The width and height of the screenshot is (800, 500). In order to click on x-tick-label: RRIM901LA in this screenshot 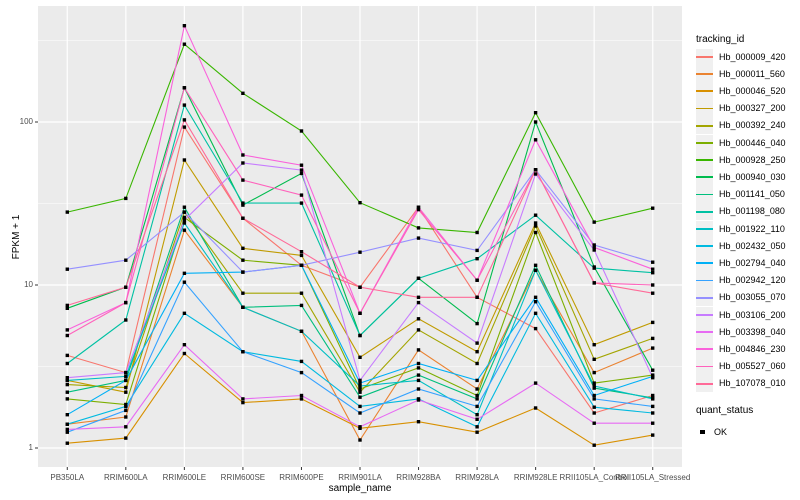, I will do `click(360, 477)`.